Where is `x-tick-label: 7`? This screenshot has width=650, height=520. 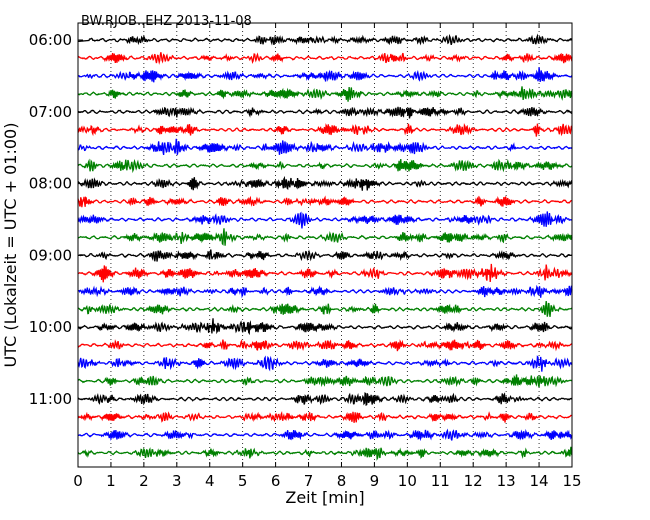
x-tick-label: 7 is located at coordinates (309, 481).